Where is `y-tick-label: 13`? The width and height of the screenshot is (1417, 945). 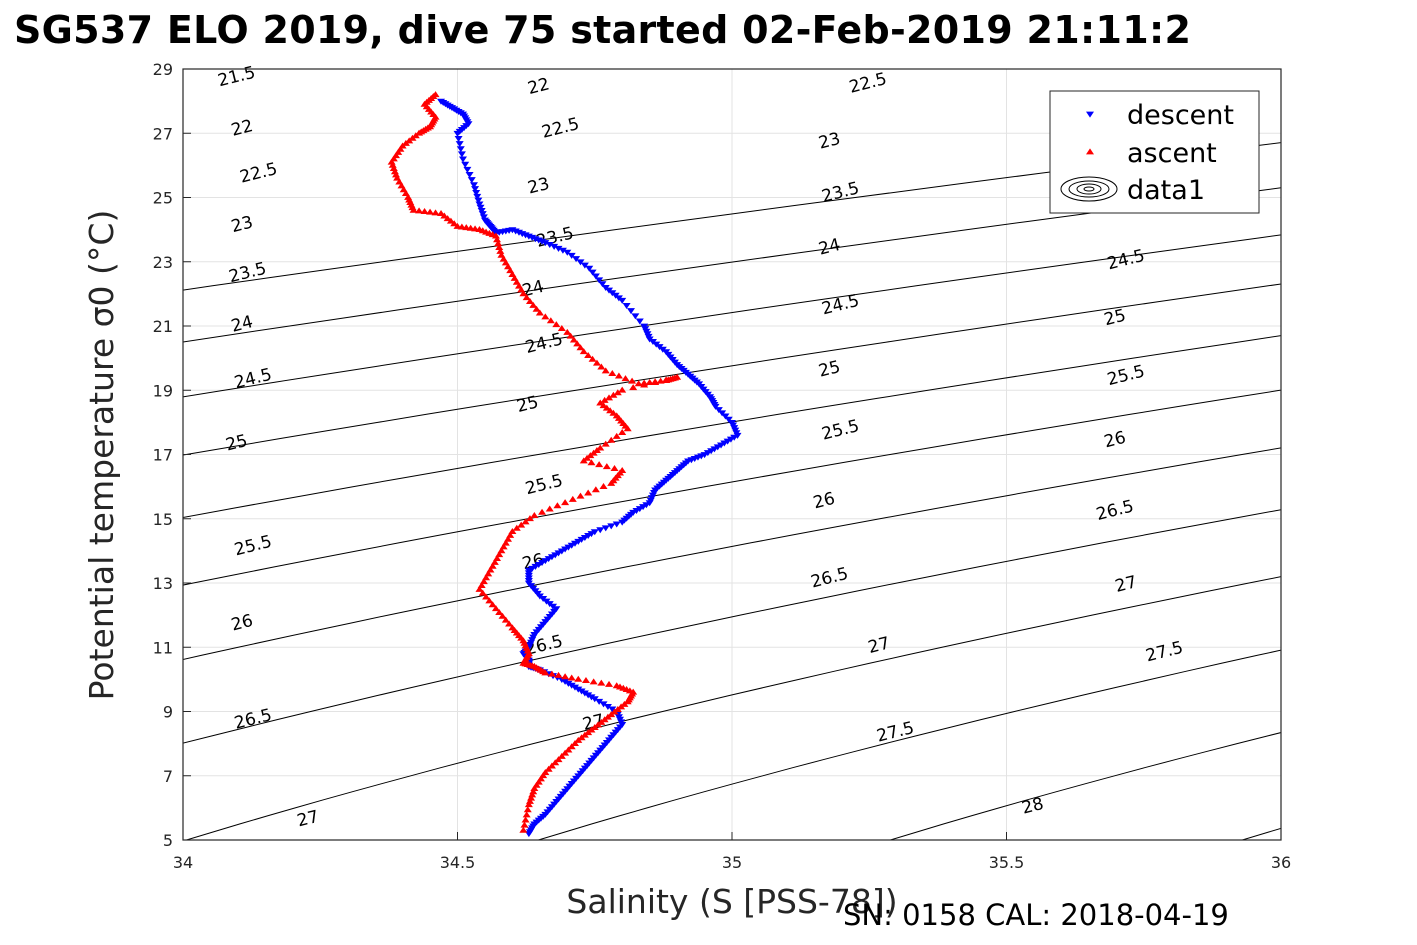
y-tick-label: 13 is located at coordinates (163, 583).